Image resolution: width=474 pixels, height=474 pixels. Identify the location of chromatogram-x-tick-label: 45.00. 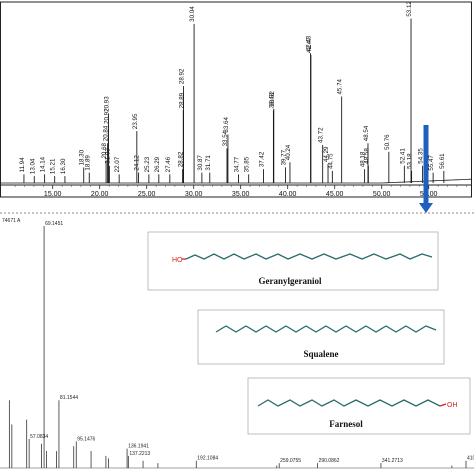
(335, 194).